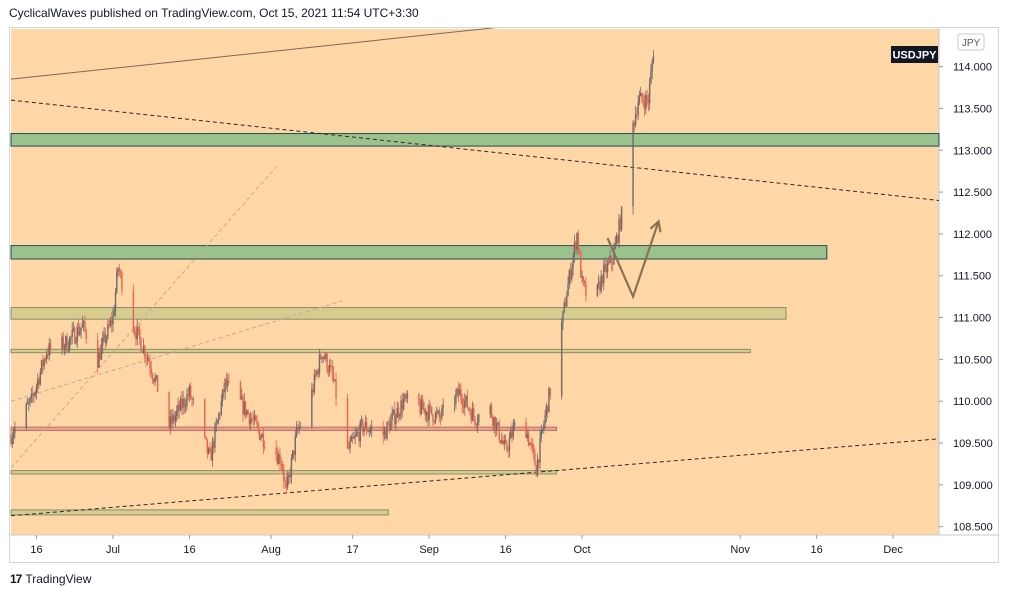 Image resolution: width=1009 pixels, height=598 pixels. Describe the element at coordinates (582, 550) in the screenshot. I see `x-tick-label: Oct` at that location.